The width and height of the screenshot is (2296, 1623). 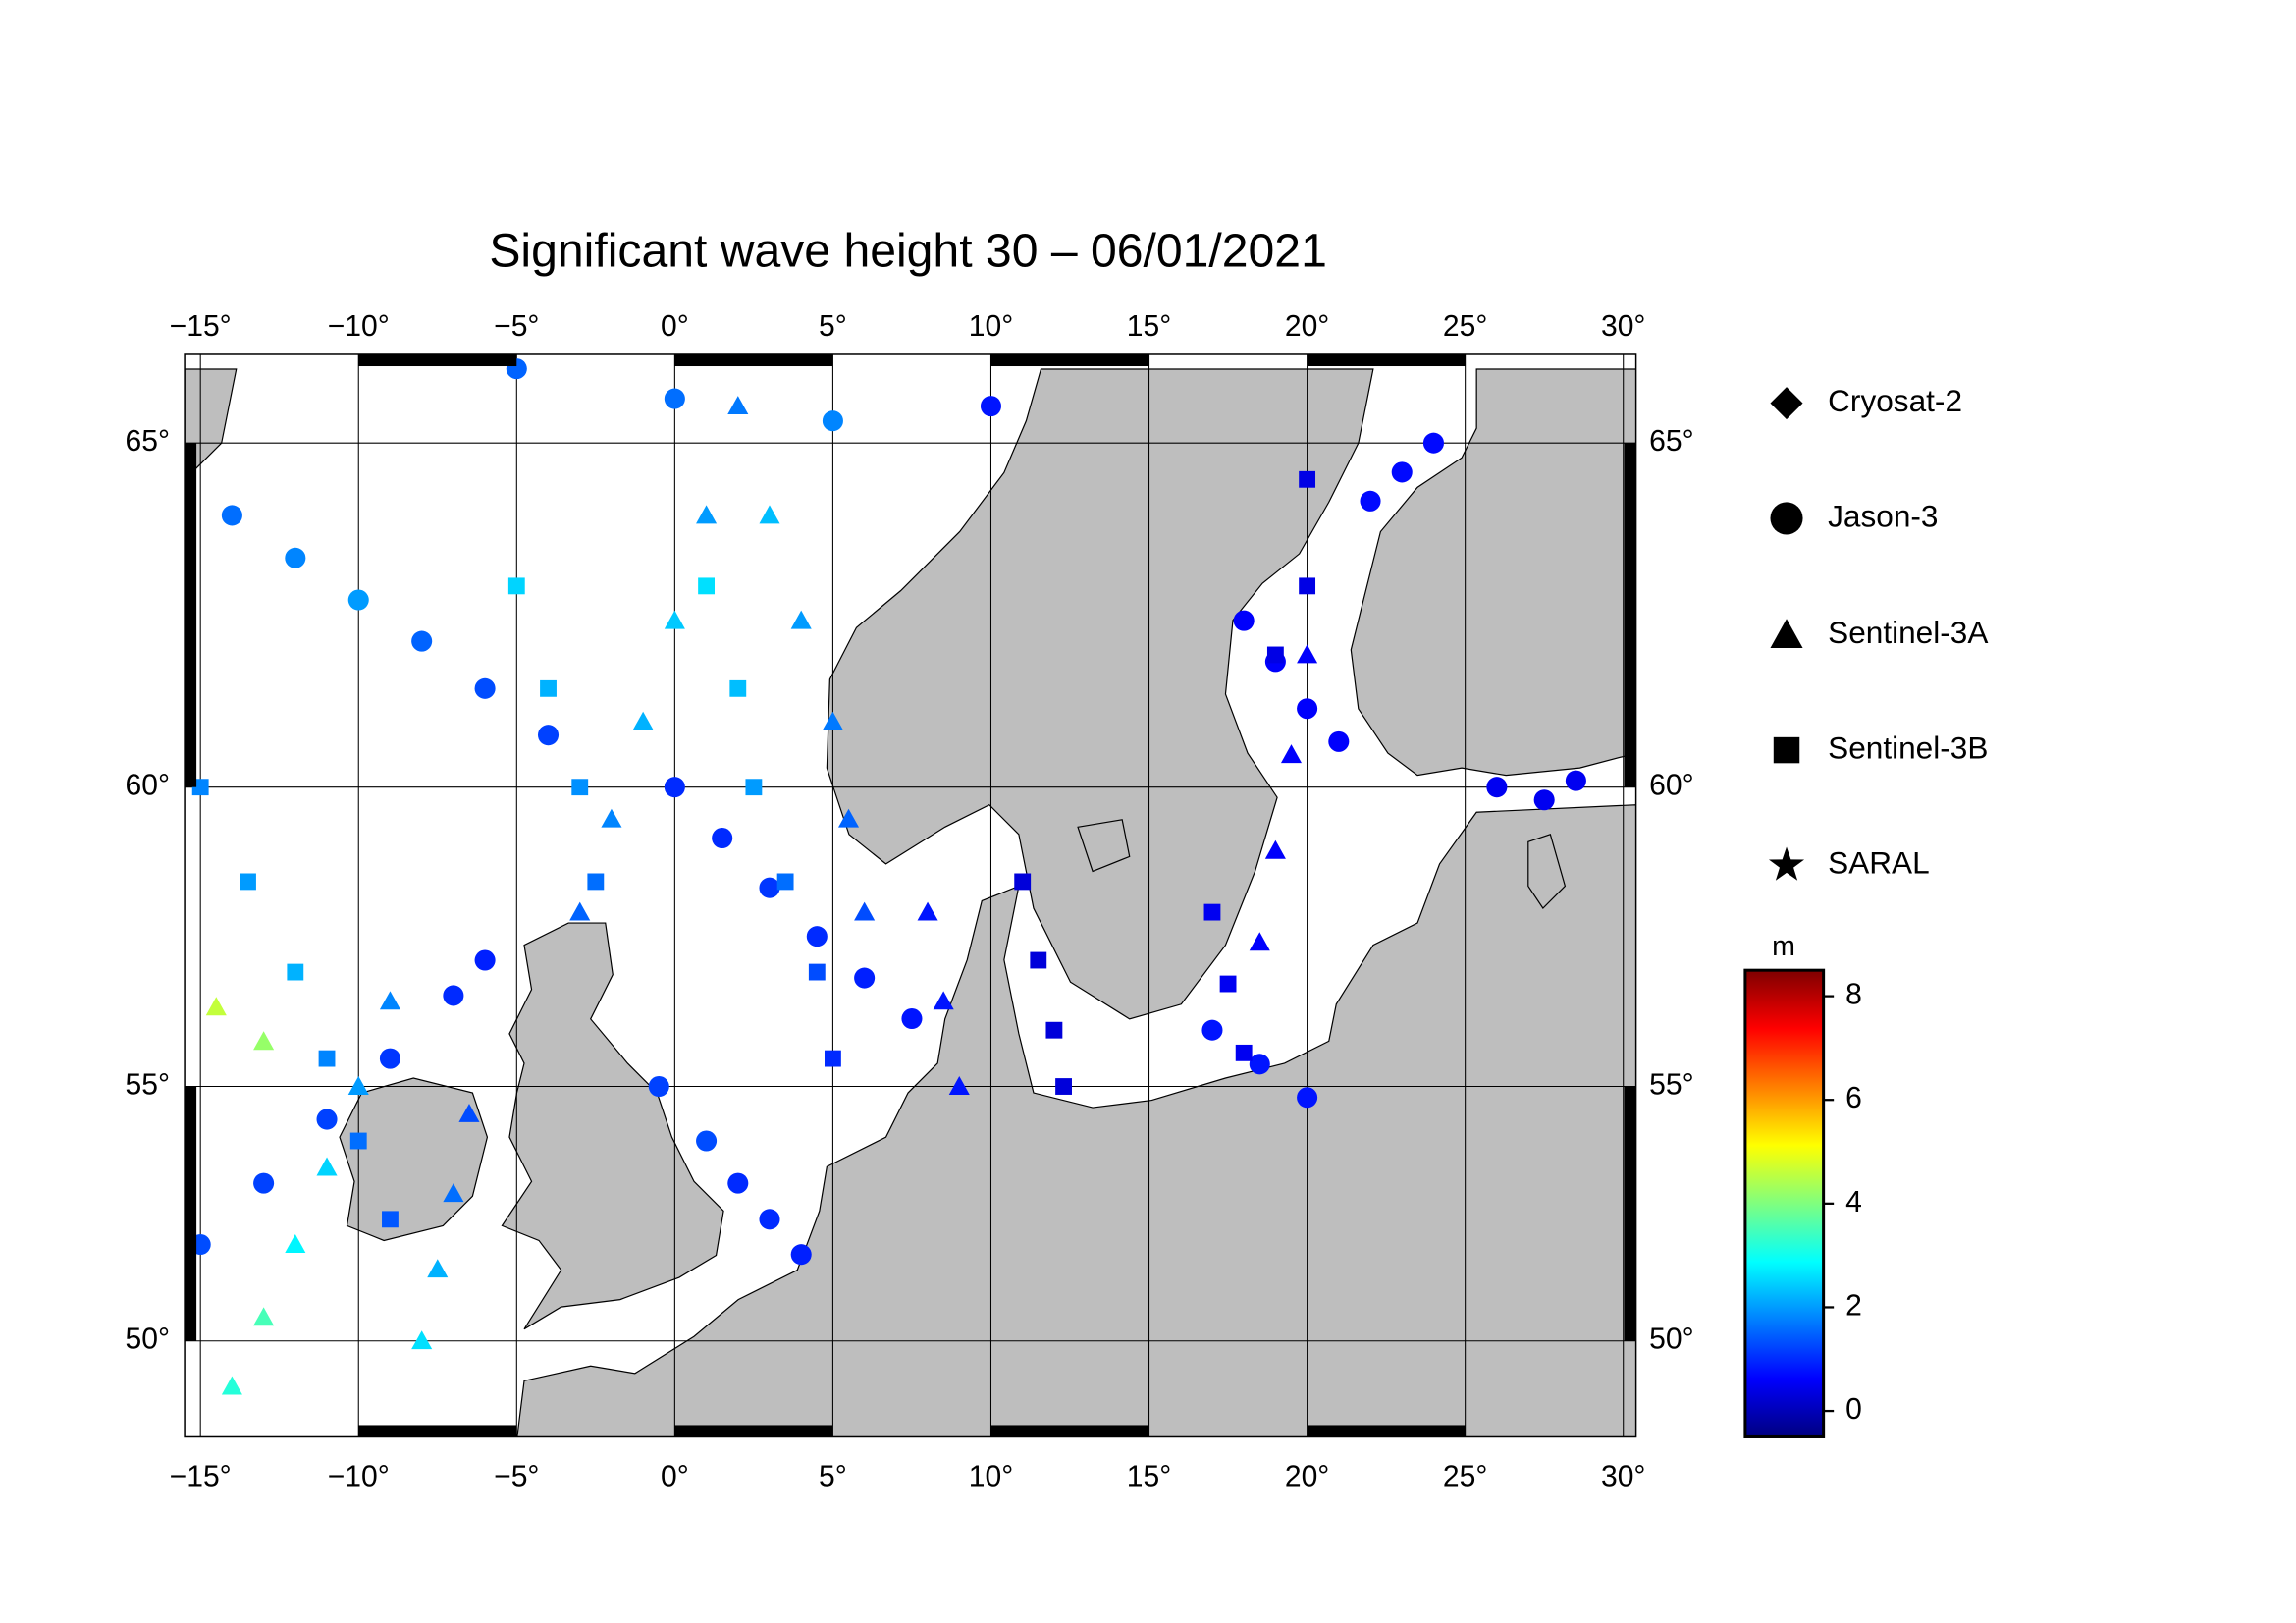 I want to click on colorbar, so click(x=1784, y=1203).